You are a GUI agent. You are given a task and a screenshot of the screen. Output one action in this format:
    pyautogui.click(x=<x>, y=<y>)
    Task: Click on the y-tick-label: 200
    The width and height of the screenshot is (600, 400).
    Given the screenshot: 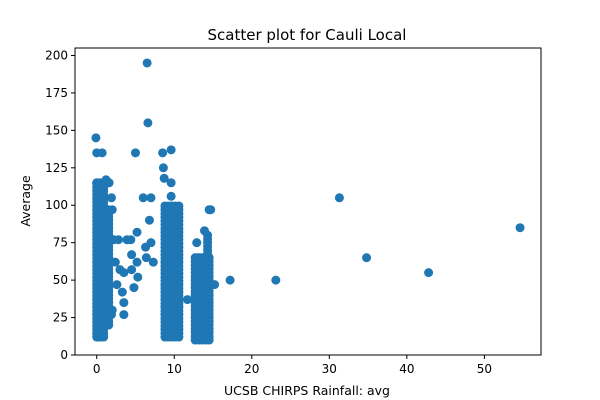 What is the action you would take?
    pyautogui.click(x=56, y=55)
    